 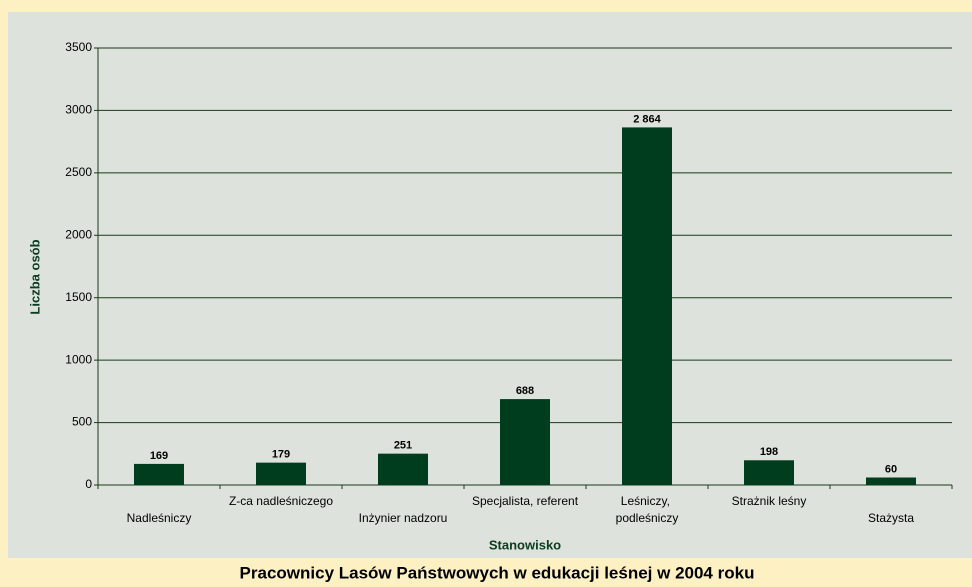 What do you see at coordinates (403, 518) in the screenshot?
I see `x-tick-label: Inżynier nadzoru` at bounding box center [403, 518].